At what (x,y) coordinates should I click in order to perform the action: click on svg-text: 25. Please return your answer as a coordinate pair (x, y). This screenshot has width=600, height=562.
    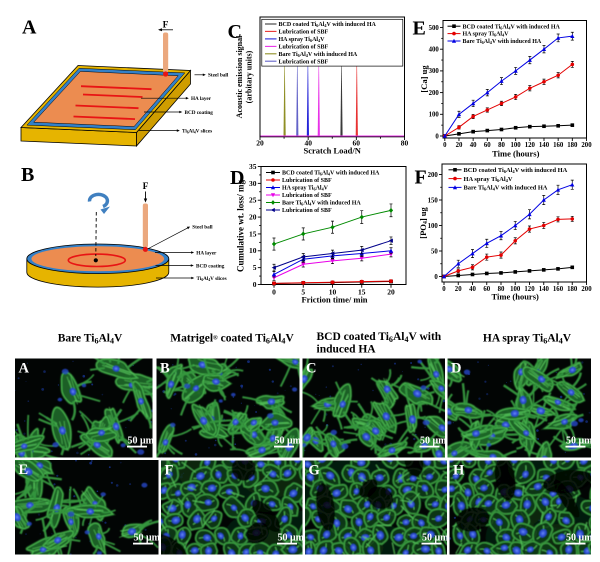
    Looking at the image, I should click on (253, 200).